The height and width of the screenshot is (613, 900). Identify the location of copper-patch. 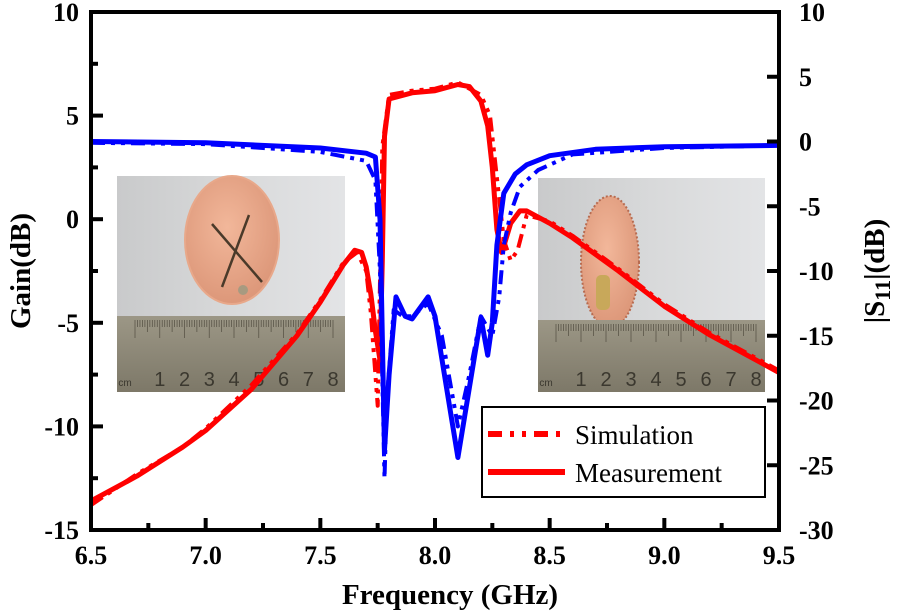
(232, 240).